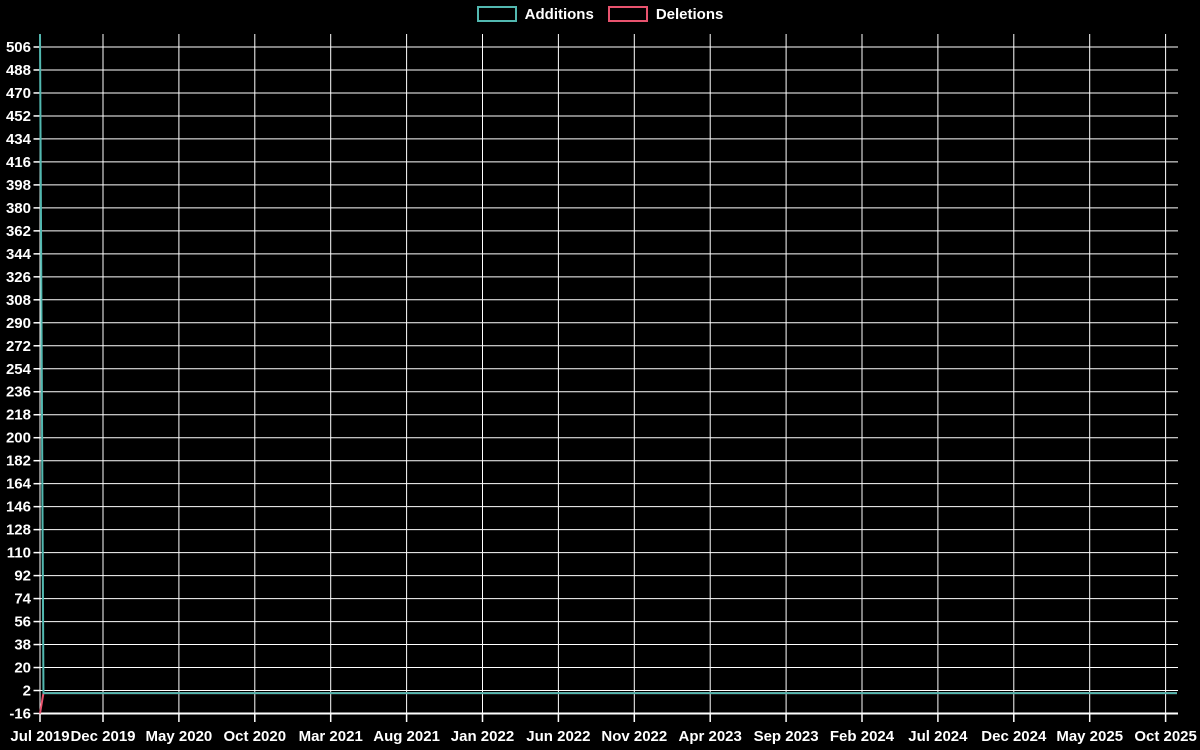 This screenshot has height=750, width=1200. Describe the element at coordinates (102, 736) in the screenshot. I see `x-tick-label: Dec 2019` at that location.